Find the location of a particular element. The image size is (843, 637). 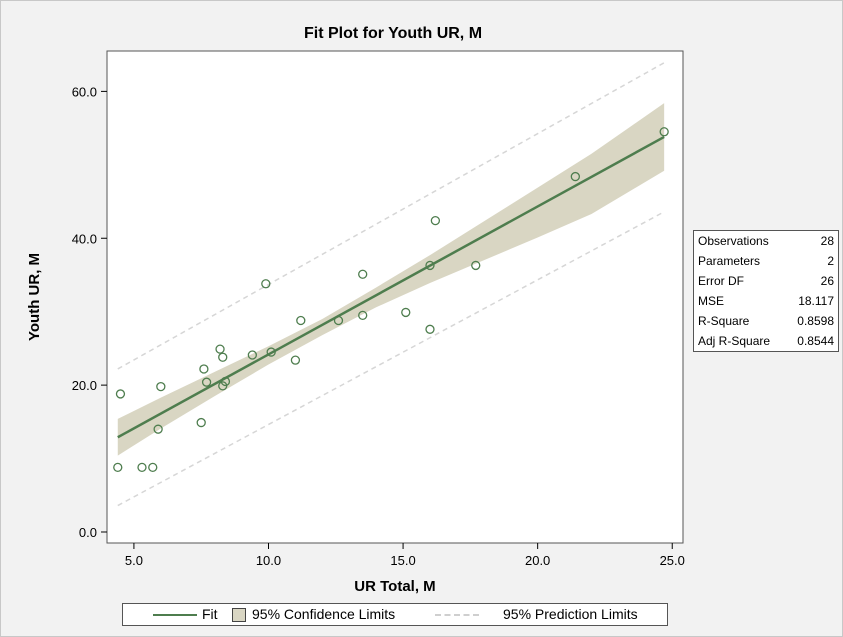

y-tick-label: 0.0 is located at coordinates (88, 532).